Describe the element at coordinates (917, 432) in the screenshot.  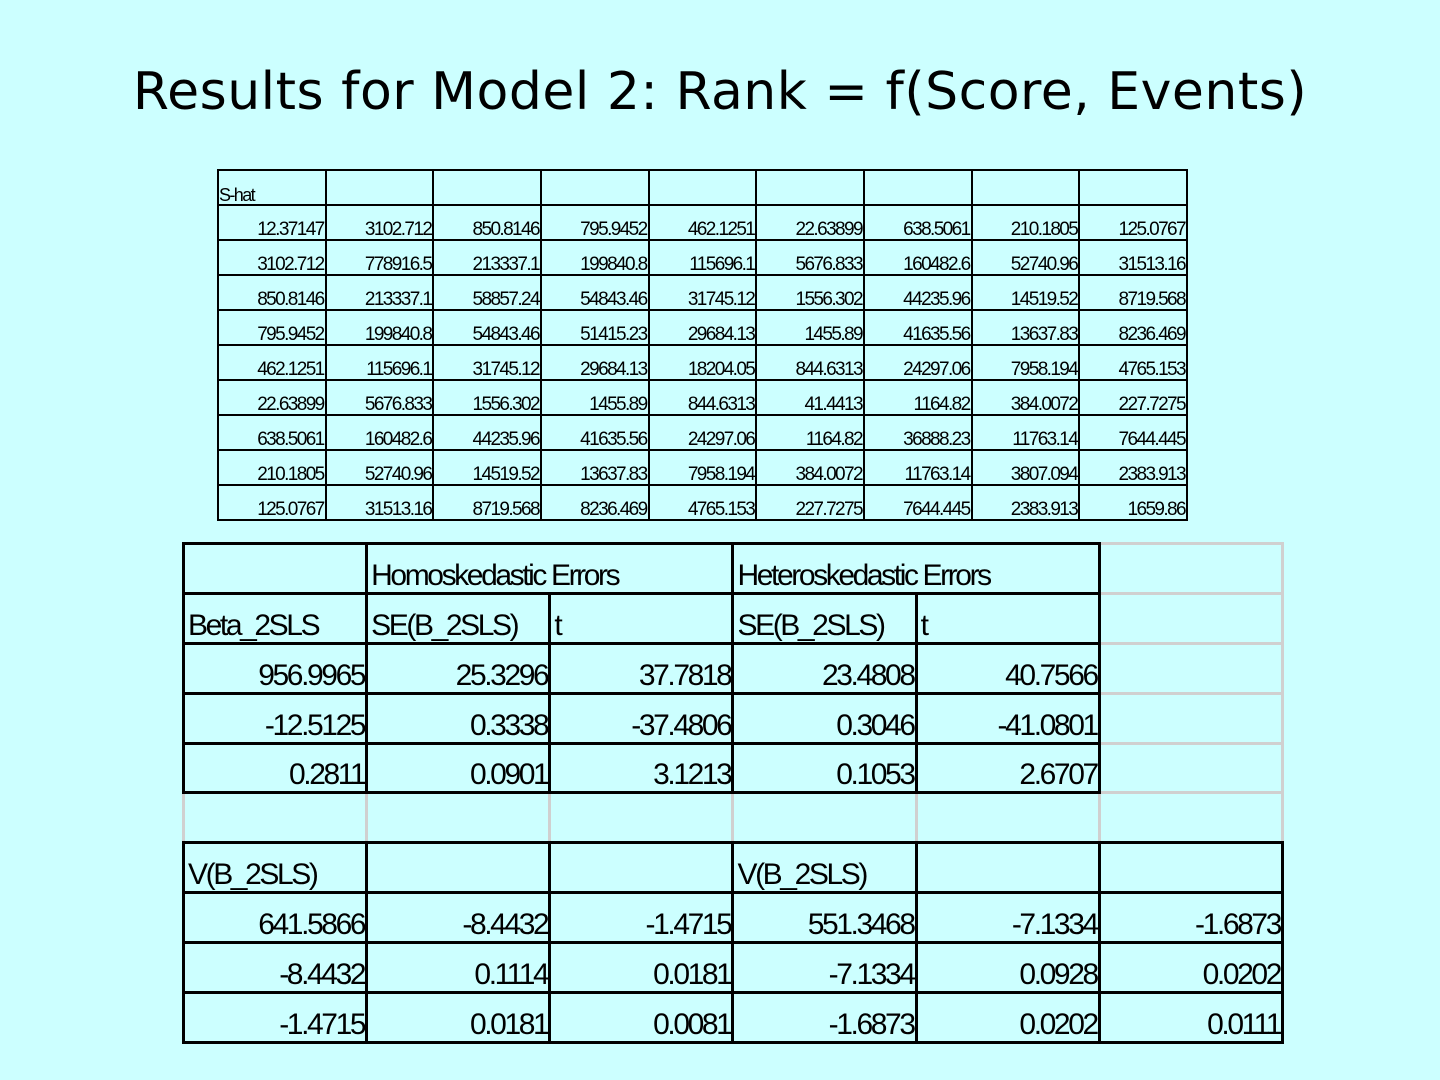
I see `table-cell: 36888.23` at that location.